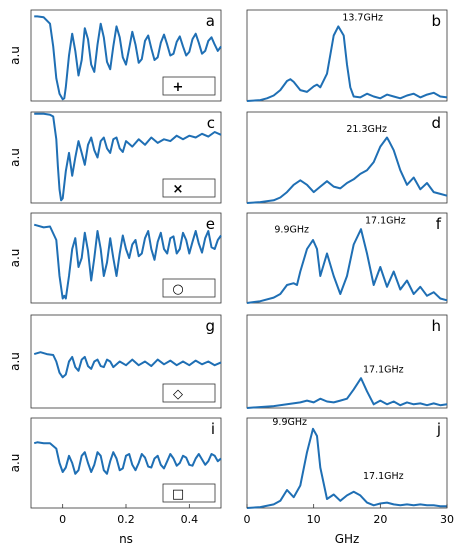 Image resolution: width=458 pixels, height=550 pixels. I want to click on panel-g-legend-marker: ◇, so click(178, 394).